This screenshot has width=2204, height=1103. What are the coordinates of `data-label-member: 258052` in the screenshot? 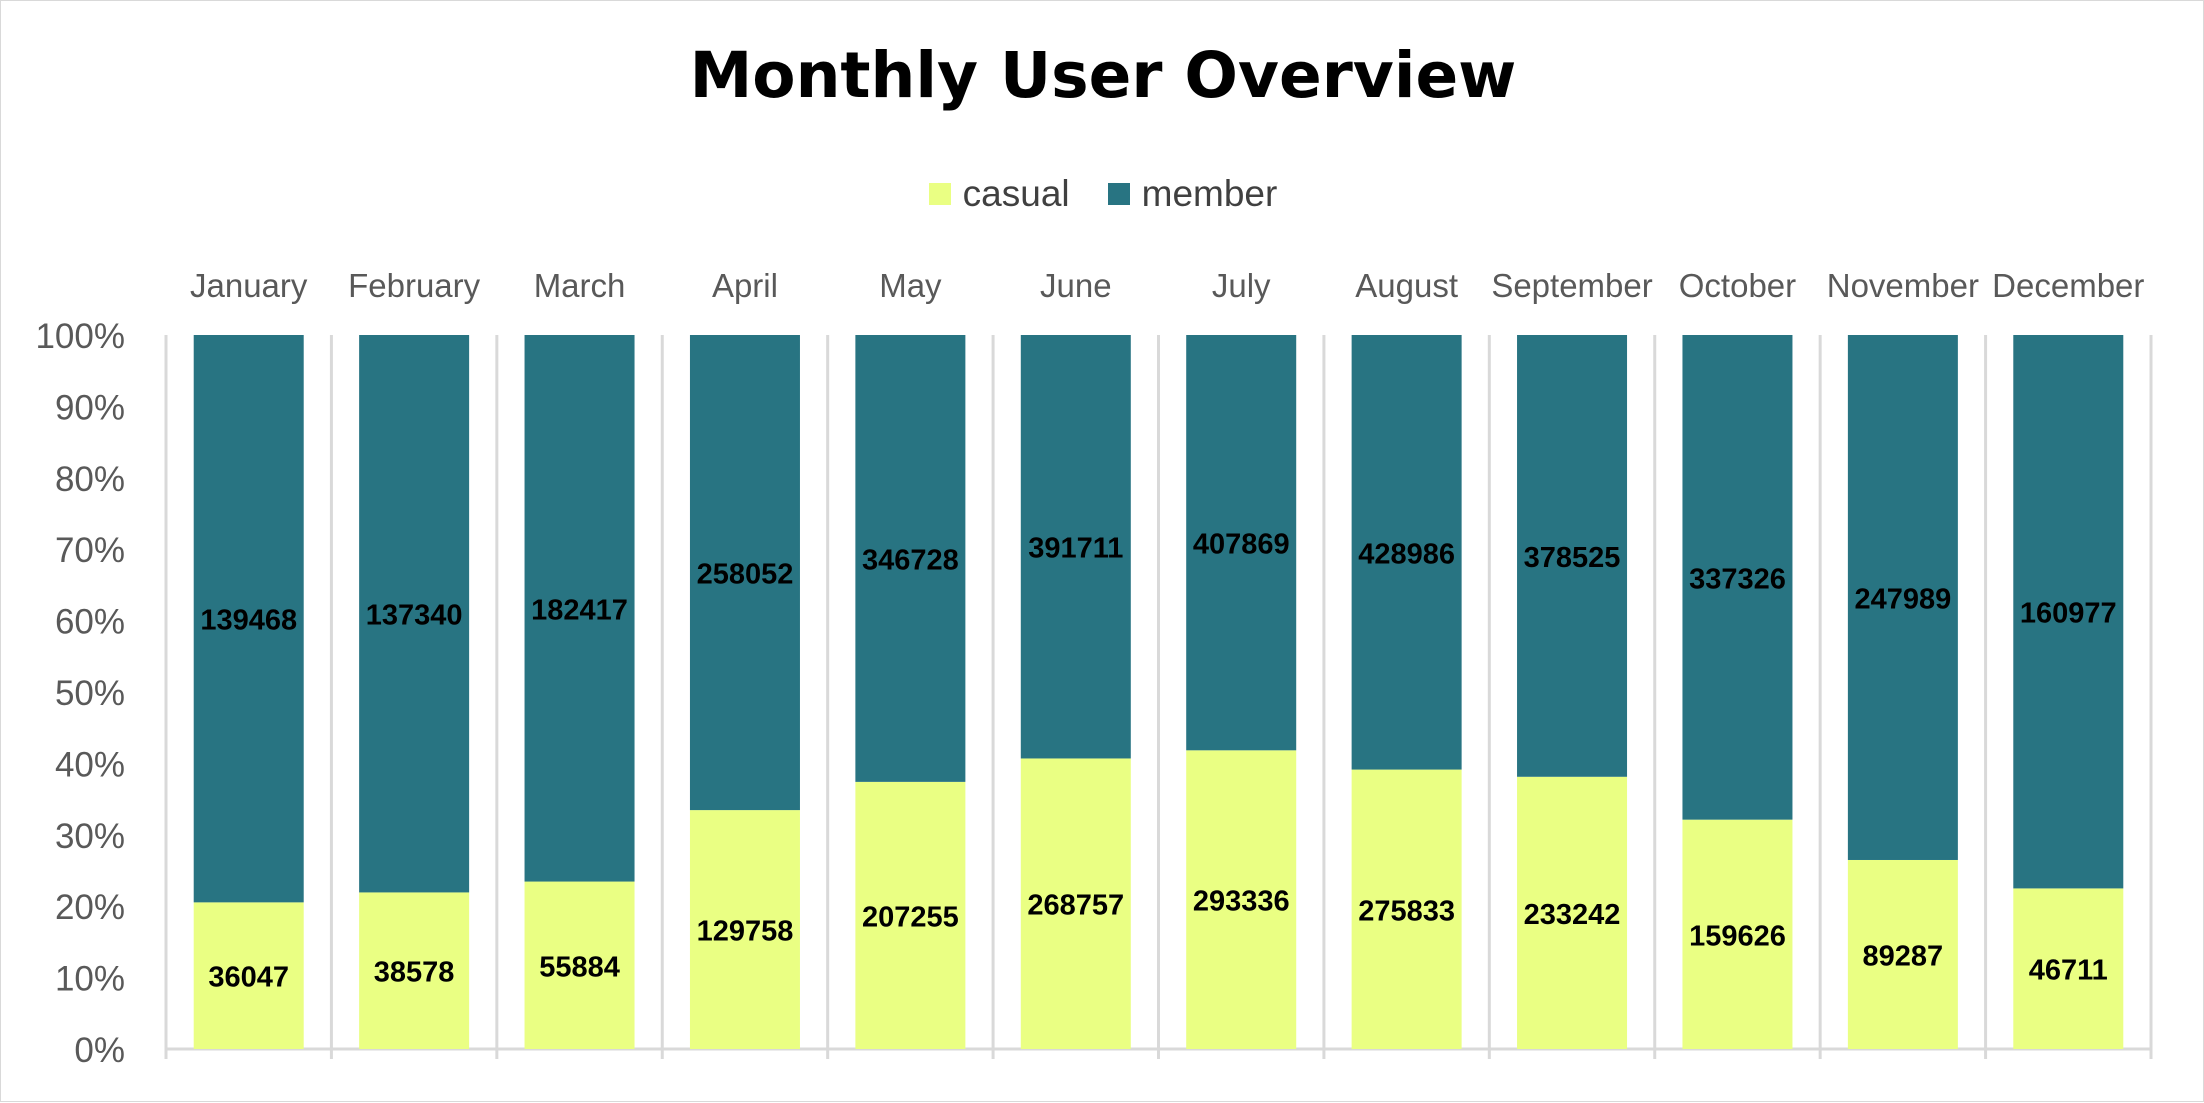 It's located at (745, 575).